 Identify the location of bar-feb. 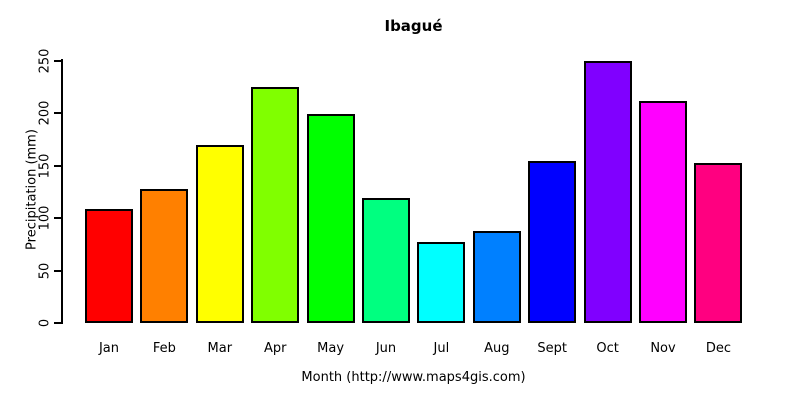
(164, 255).